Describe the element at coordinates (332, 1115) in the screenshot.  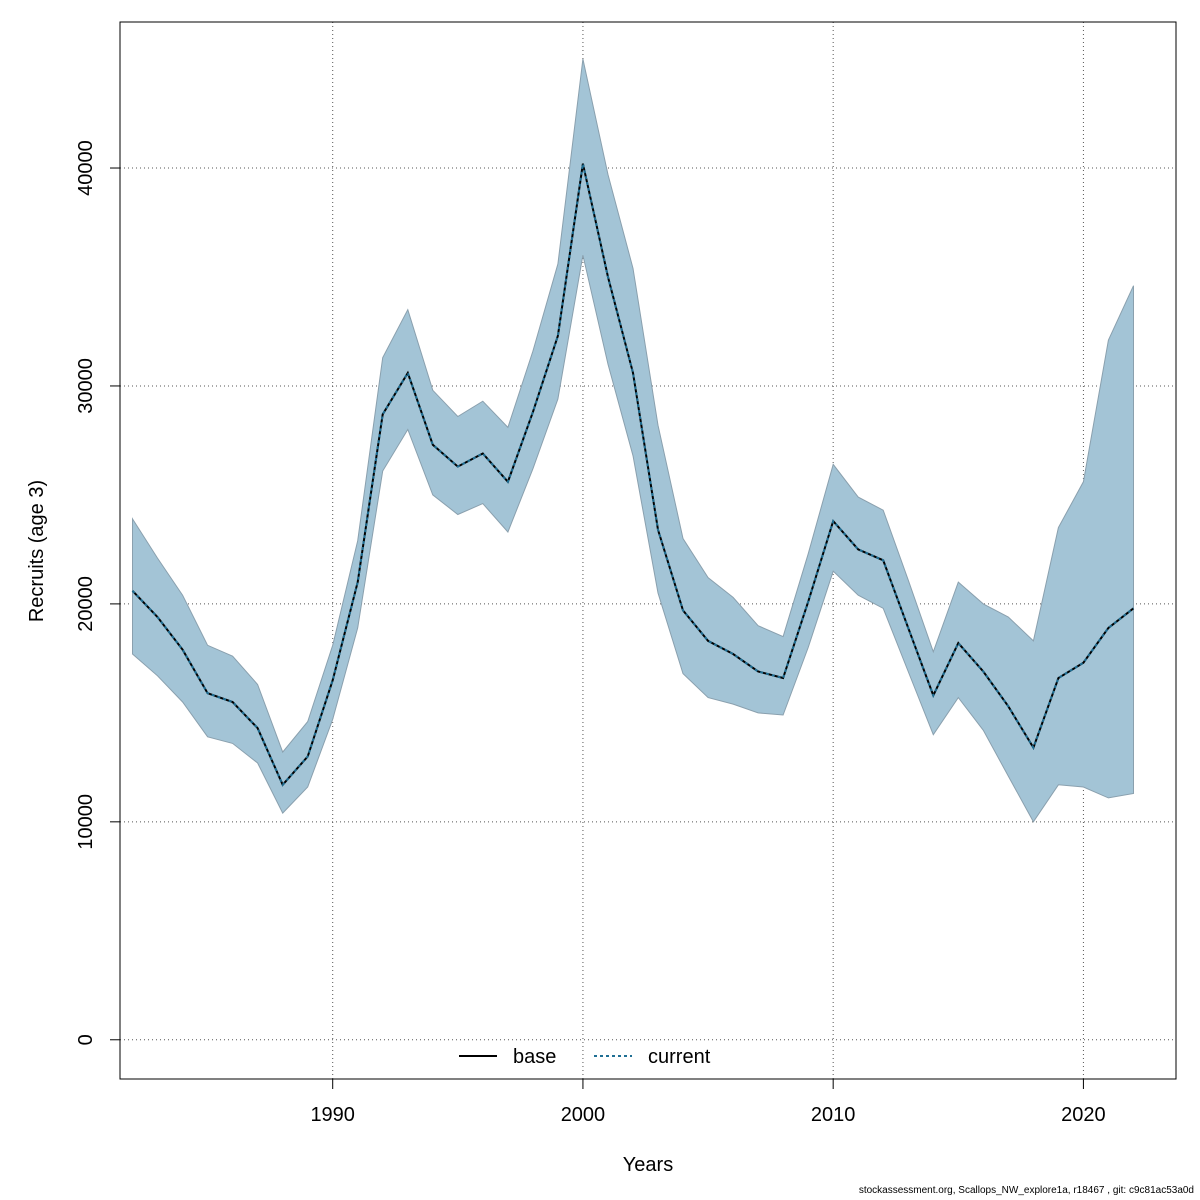
I see `x-tick-label-1990: 1990` at that location.